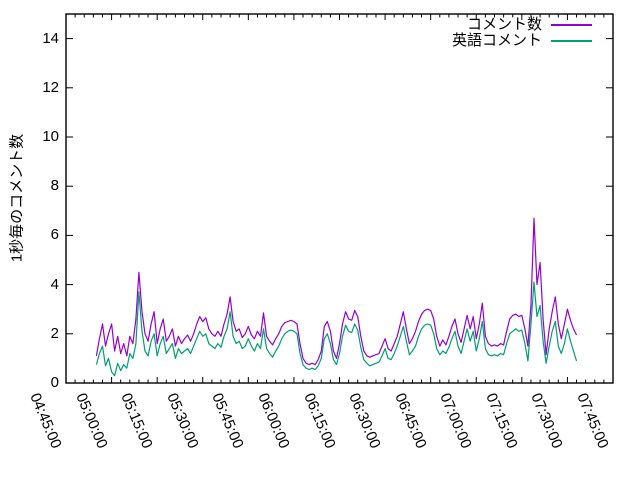 The width and height of the screenshot is (640, 480). I want to click on y-tick-label: 12, so click(50, 87).